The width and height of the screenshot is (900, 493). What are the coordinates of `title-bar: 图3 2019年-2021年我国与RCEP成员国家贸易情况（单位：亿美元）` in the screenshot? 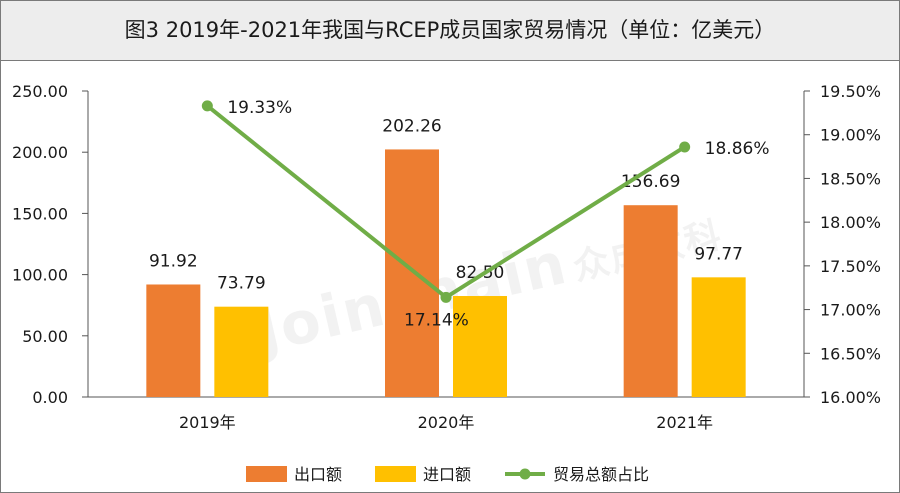 It's located at (450, 31).